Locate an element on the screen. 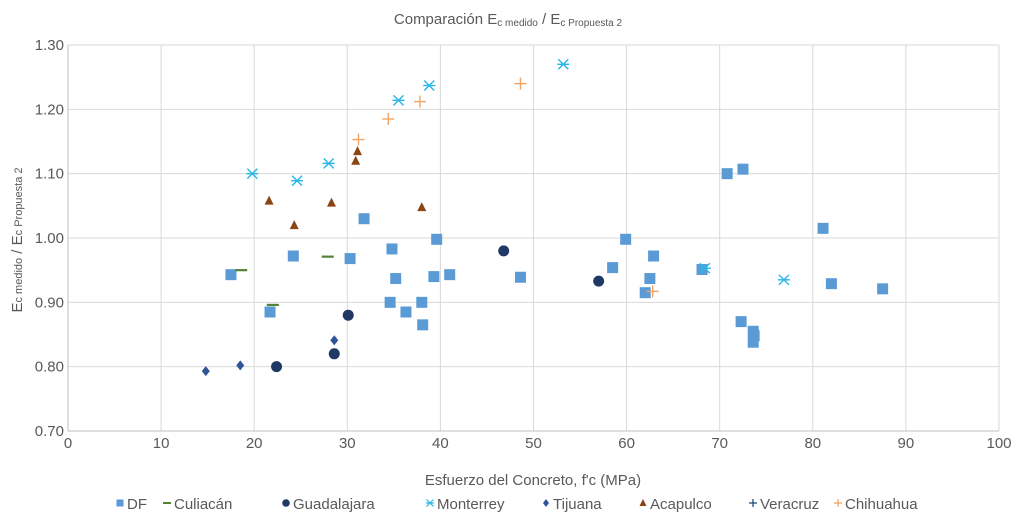  y-axis-title: Ec medido / Ec Propuesta 2 is located at coordinates (17, 239).